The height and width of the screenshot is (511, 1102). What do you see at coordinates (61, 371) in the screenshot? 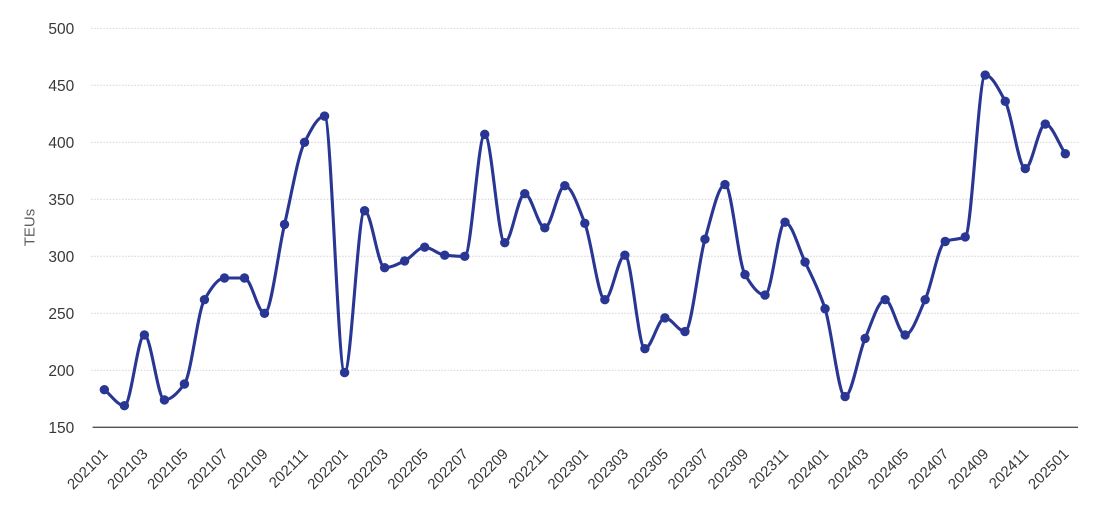
I see `svg-text: 200` at bounding box center [61, 371].